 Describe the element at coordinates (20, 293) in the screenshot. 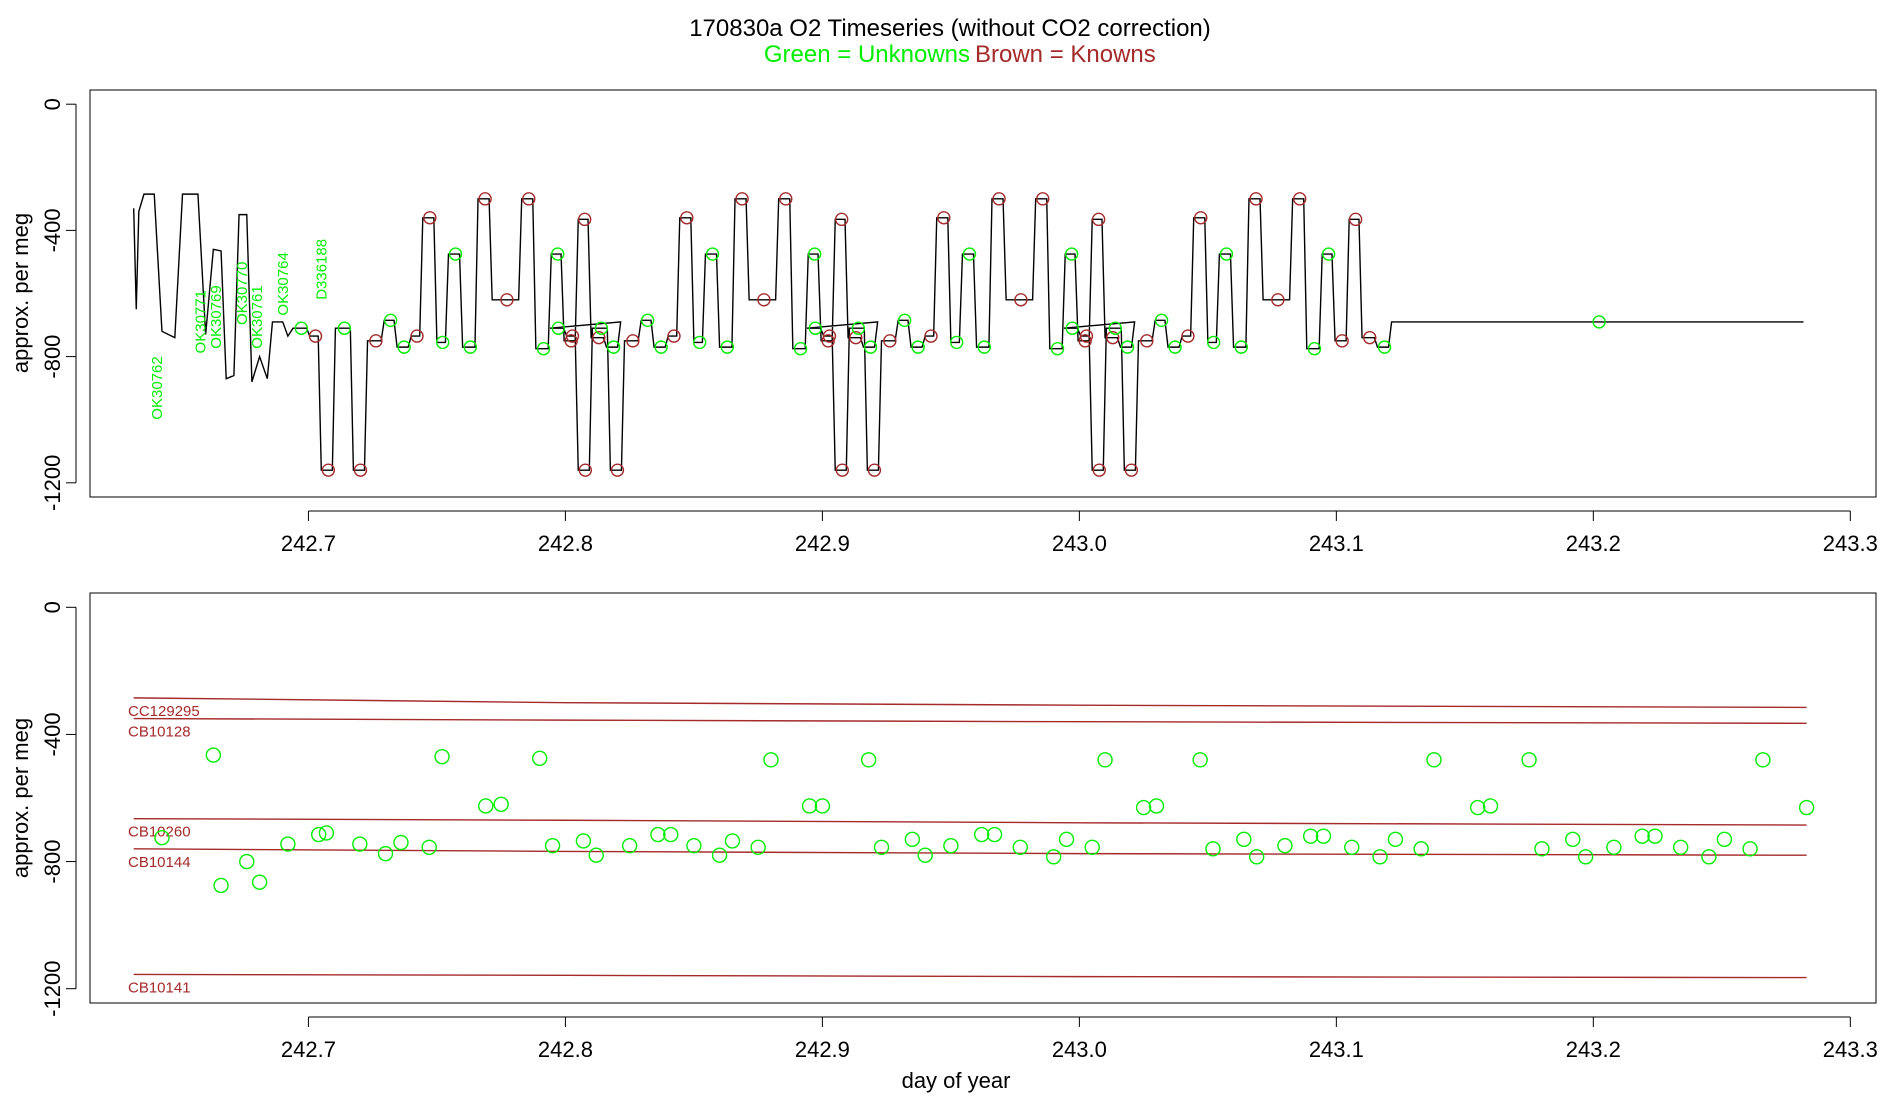

I see `y-axis-label-top: approx. per meg` at that location.